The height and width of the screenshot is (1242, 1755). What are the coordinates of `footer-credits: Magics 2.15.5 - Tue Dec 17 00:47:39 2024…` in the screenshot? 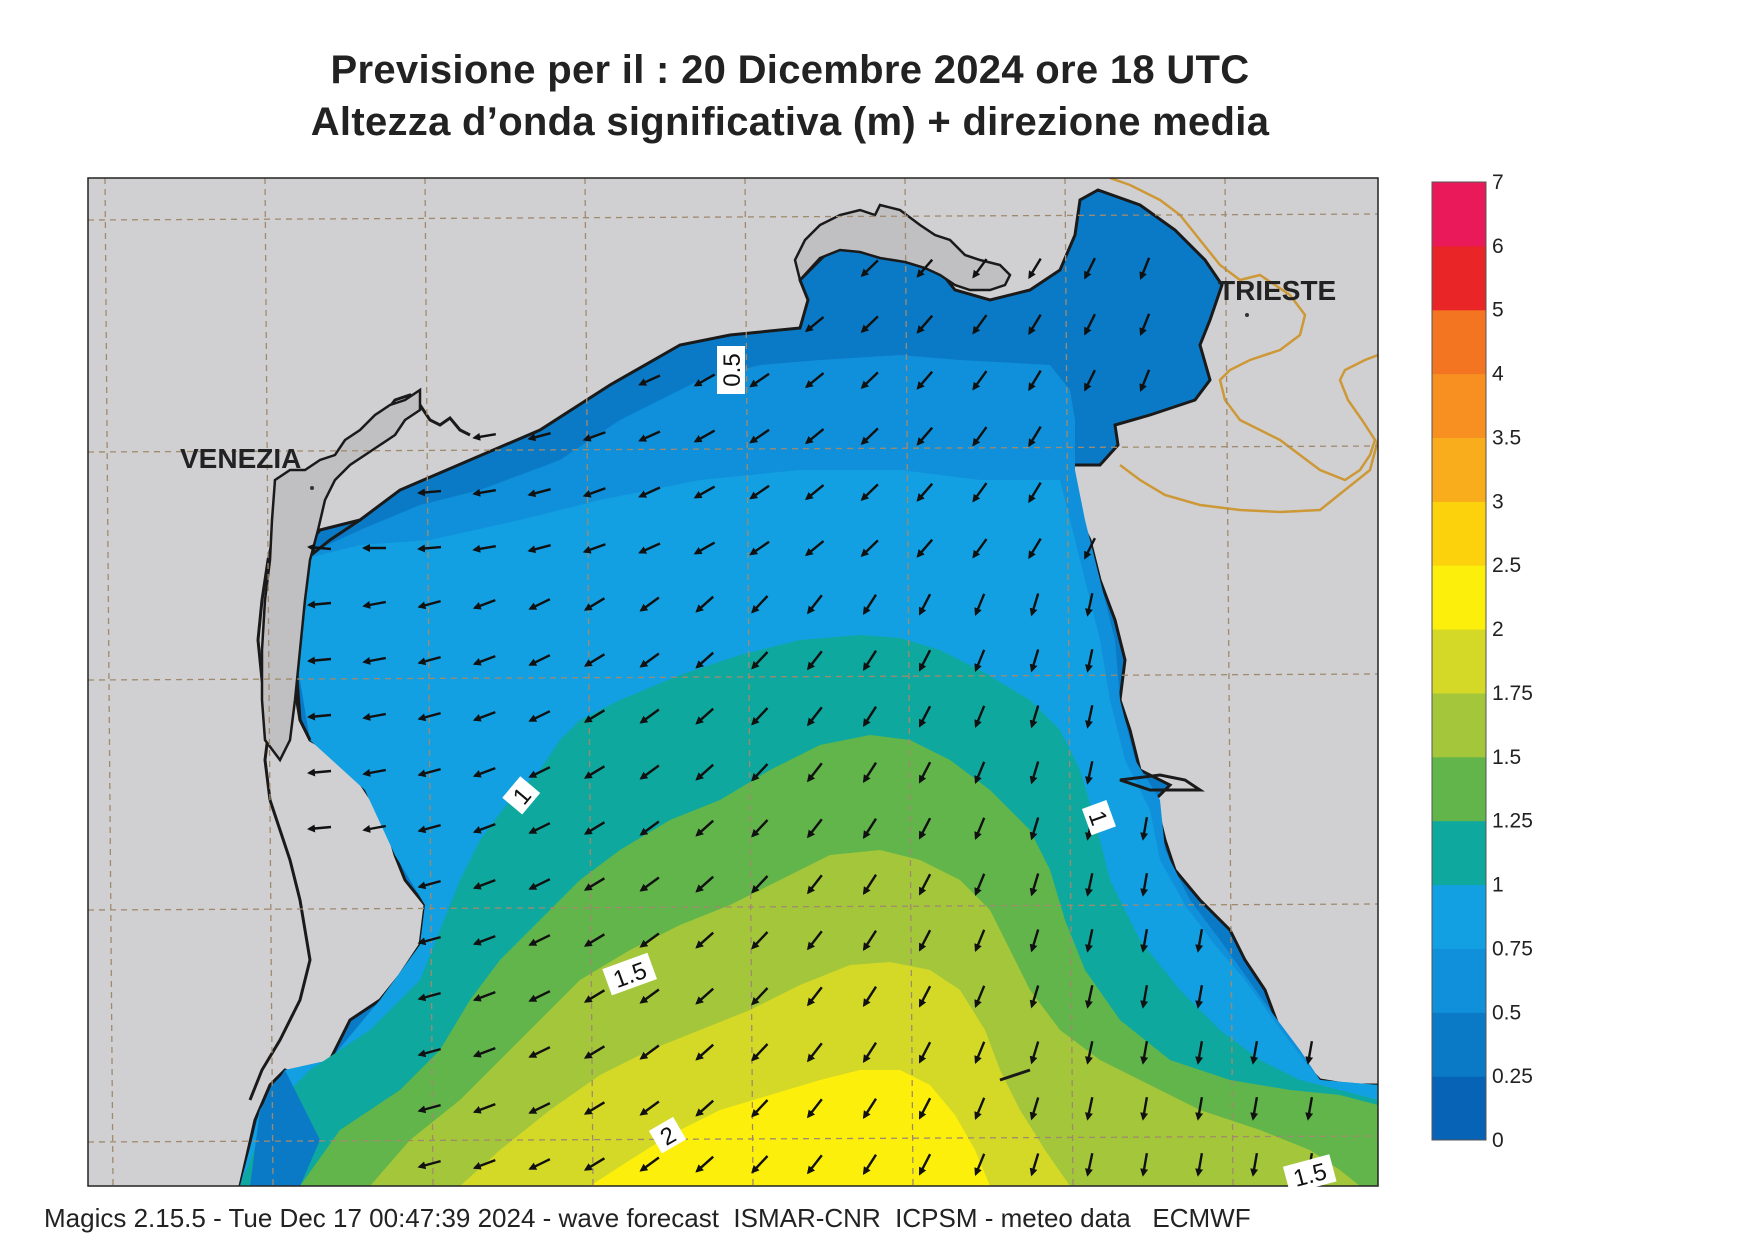 It's located at (647, 1218).